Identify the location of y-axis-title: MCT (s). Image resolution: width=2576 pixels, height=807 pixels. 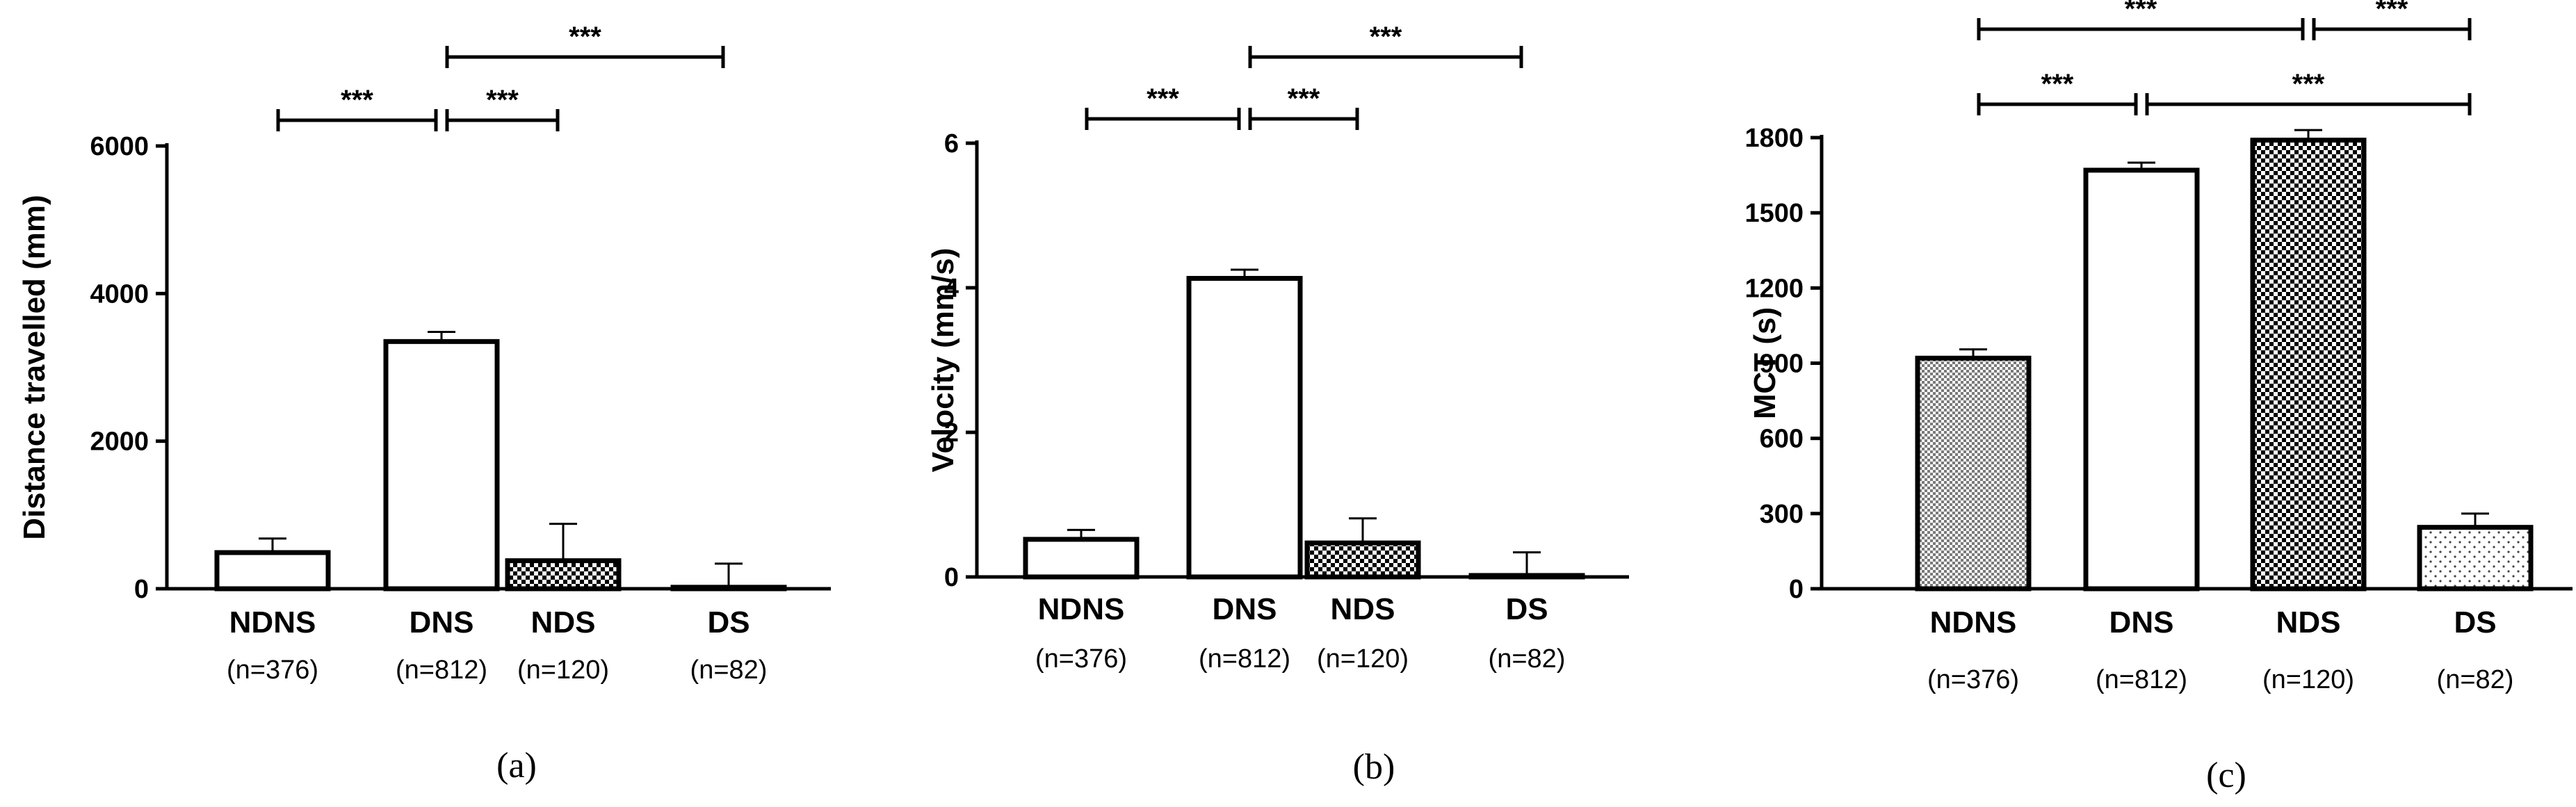
(1765, 363).